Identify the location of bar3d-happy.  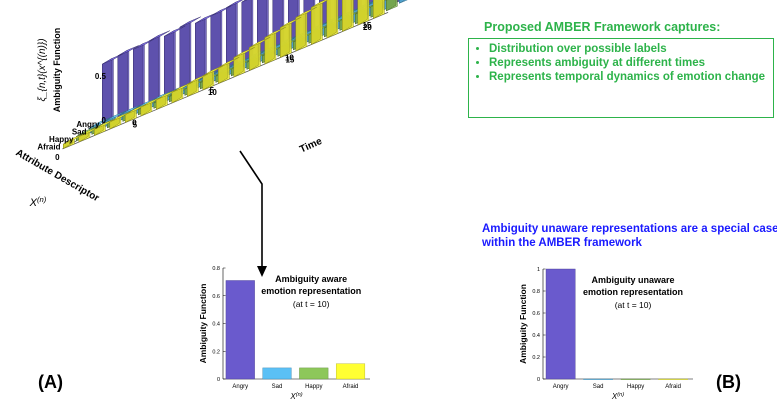
(392, 6).